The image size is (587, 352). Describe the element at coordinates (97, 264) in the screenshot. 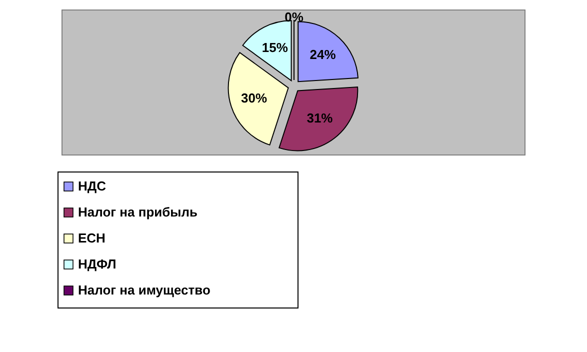

I see `legend-label: НДФЛ` at that location.